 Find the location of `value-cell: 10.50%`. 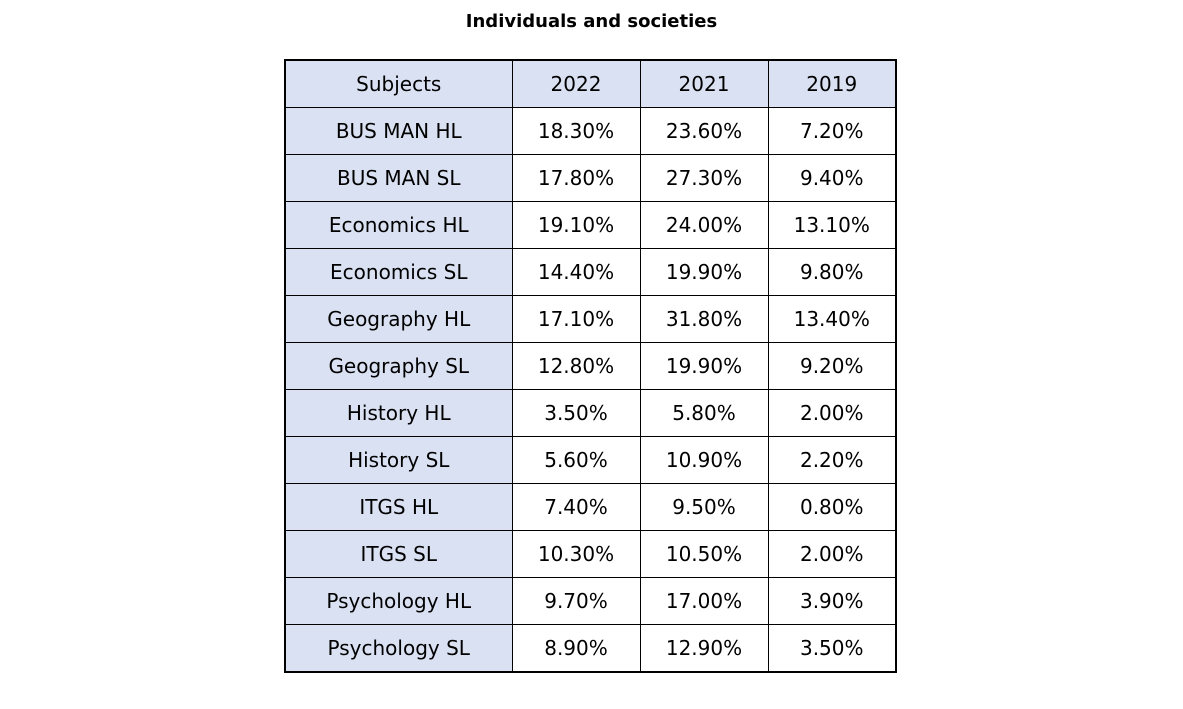

value-cell: 10.50% is located at coordinates (704, 554).